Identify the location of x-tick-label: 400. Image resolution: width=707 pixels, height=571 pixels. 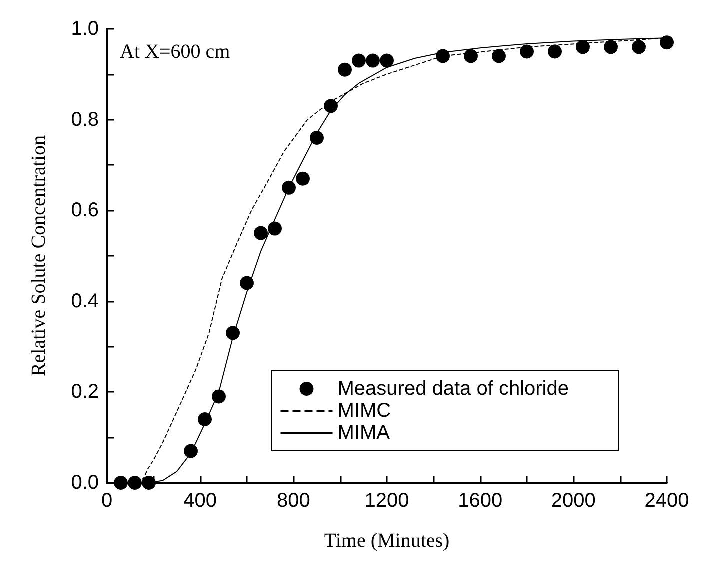
(201, 501).